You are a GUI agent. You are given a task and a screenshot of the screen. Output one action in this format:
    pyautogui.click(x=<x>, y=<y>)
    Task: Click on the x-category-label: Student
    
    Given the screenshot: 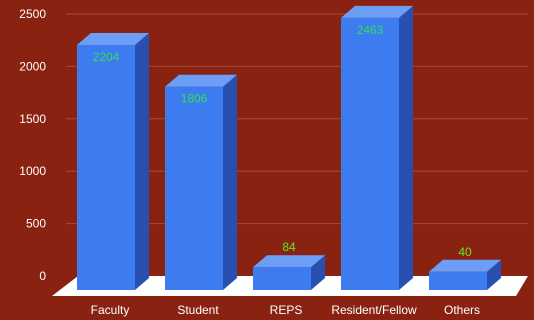 What is the action you would take?
    pyautogui.click(x=198, y=310)
    